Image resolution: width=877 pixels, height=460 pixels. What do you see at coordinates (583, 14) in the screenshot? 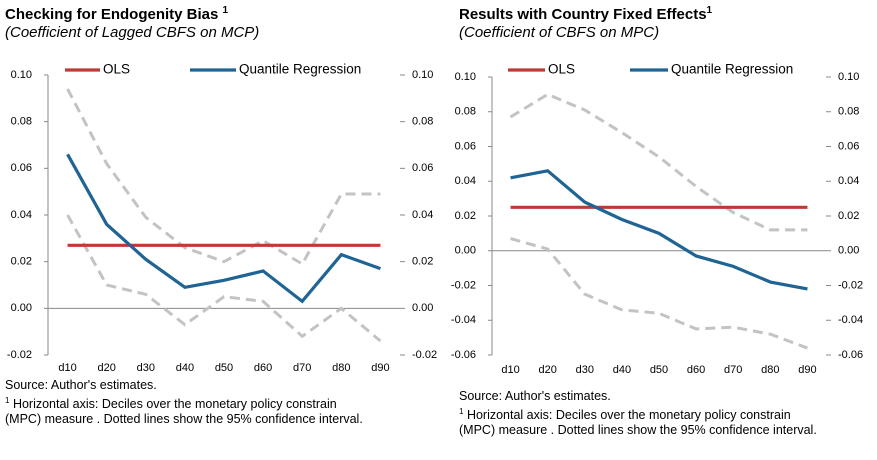
I see `chart-title: Results with Country Fixed Effects` at bounding box center [583, 14].